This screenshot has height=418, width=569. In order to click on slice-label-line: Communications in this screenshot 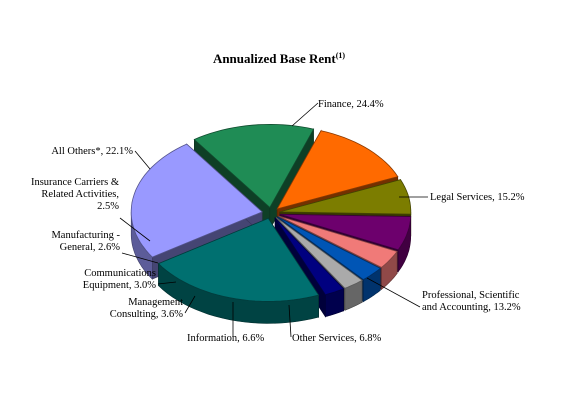, I will do `click(120, 273)`.